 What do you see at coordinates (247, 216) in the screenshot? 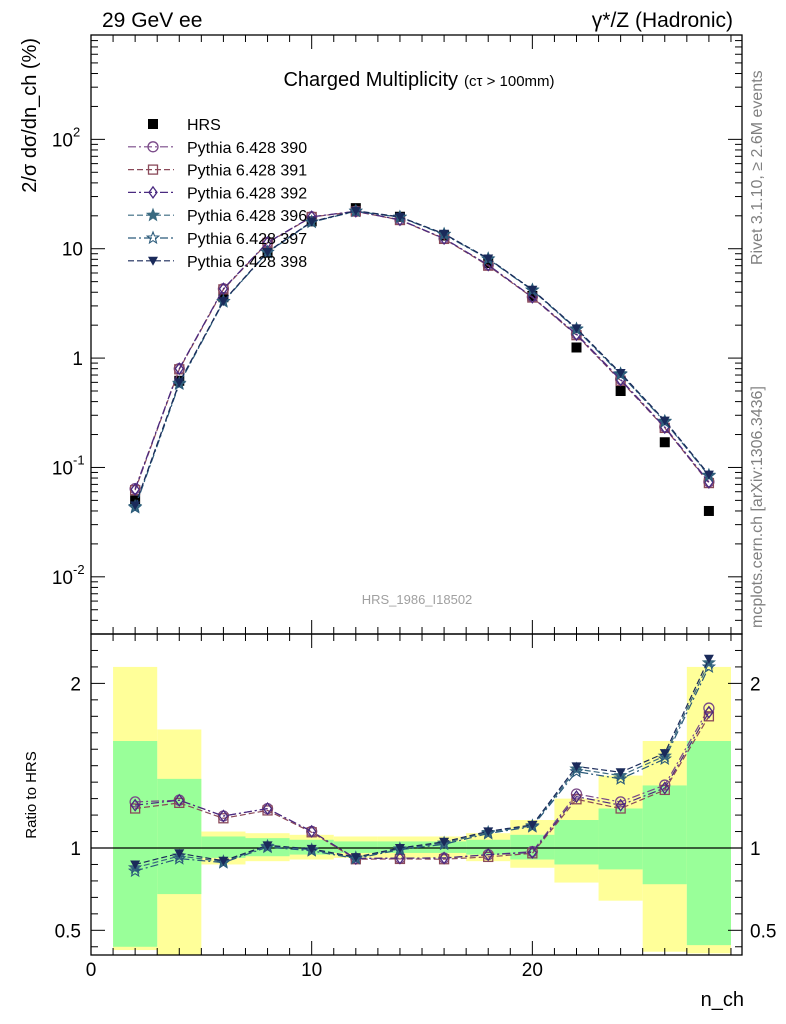
I see `legend-label: Pythia 6.428 396` at bounding box center [247, 216].